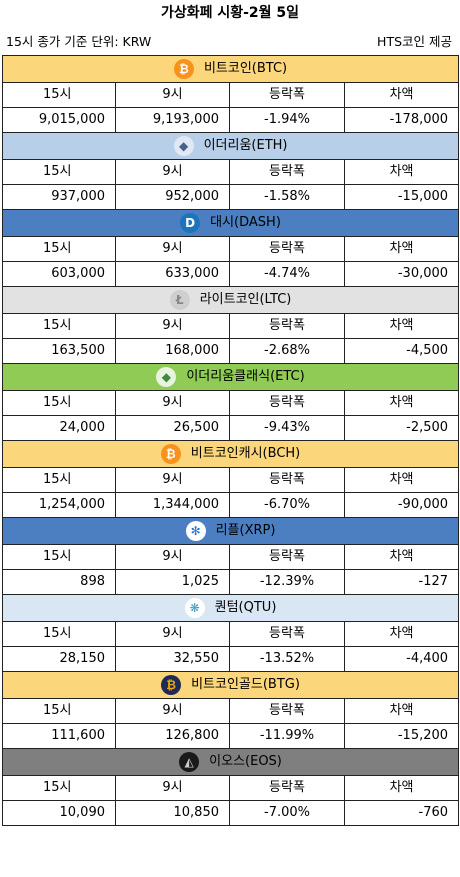 The width and height of the screenshot is (460, 877). Describe the element at coordinates (287, 582) in the screenshot. I see `change-rate-value: -12.39%` at that location.